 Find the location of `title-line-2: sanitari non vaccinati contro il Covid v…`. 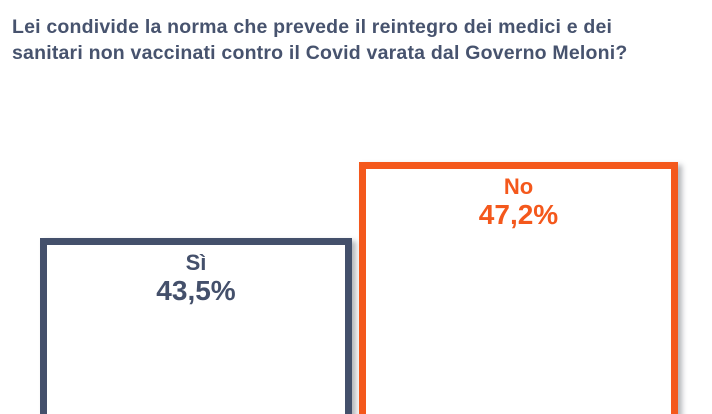

title-line-2: sanitari non vaccinati contro il Covid v… is located at coordinates (320, 53).